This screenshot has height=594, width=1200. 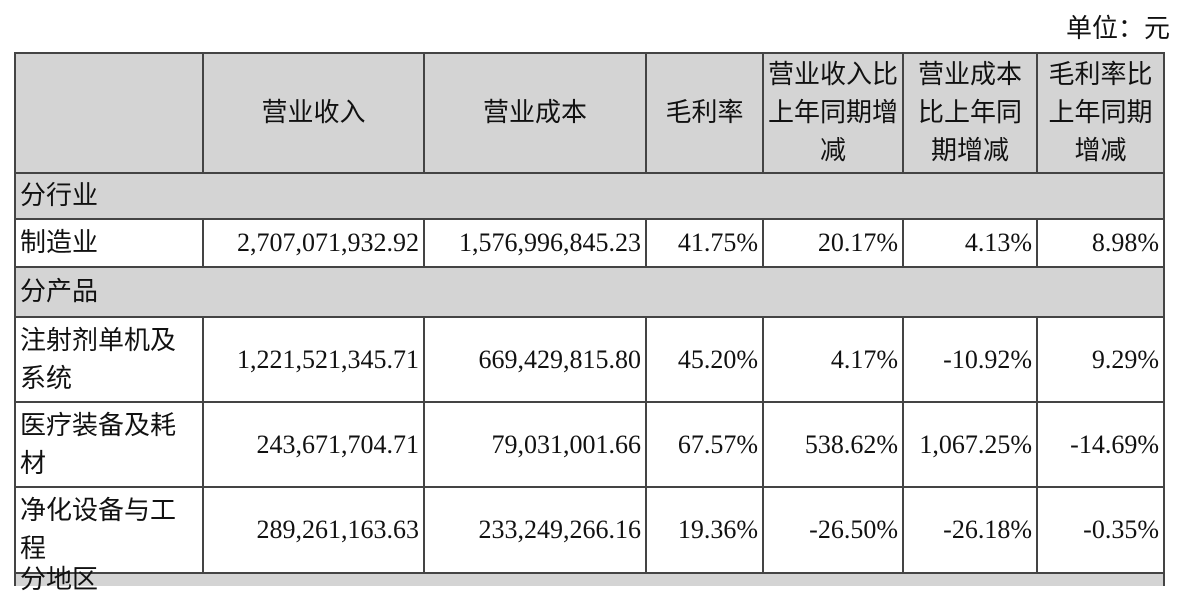 What do you see at coordinates (1100, 113) in the screenshot?
I see `header-cell: 毛利率比上年同期增减` at bounding box center [1100, 113].